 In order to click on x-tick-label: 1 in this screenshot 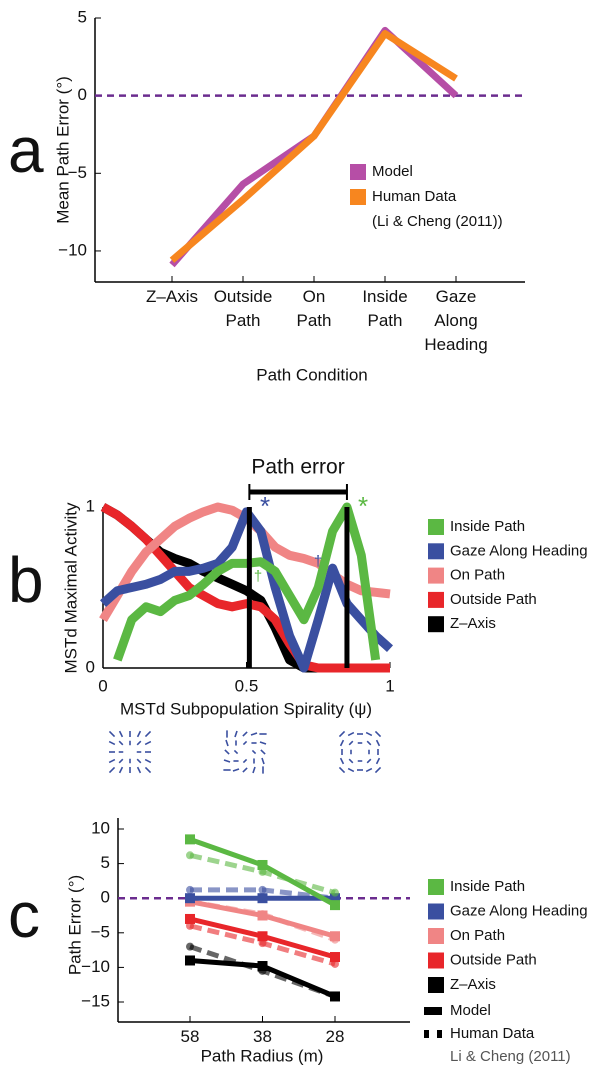, I will do `click(389, 685)`.